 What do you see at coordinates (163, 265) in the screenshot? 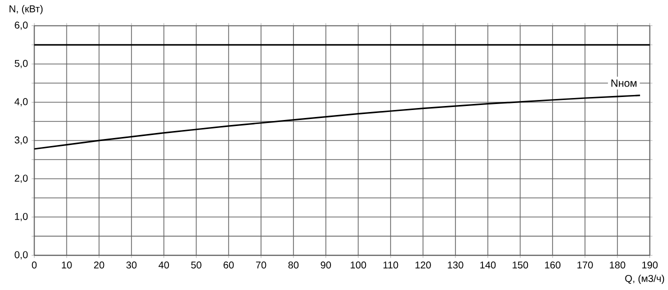
I see `x-tick-label: 40` at bounding box center [163, 265].